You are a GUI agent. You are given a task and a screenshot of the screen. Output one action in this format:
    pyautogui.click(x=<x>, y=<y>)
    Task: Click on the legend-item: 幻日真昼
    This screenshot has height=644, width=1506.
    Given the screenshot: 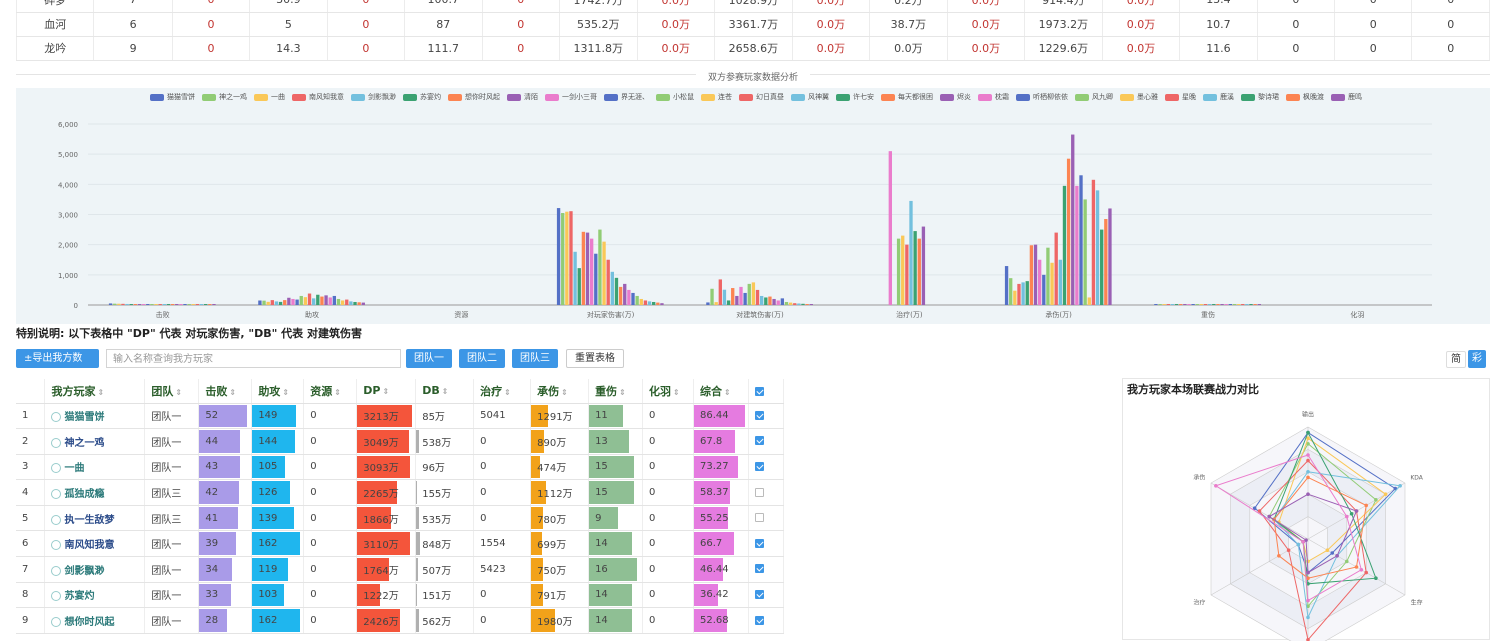 What is the action you would take?
    pyautogui.click(x=761, y=97)
    